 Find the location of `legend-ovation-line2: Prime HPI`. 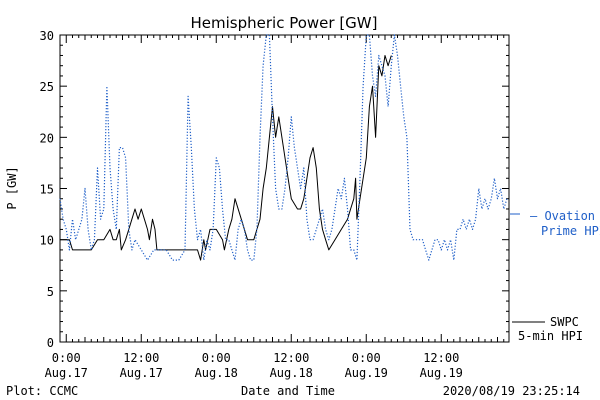

legend-ovation-line2: Prime HPI is located at coordinates (570, 231).